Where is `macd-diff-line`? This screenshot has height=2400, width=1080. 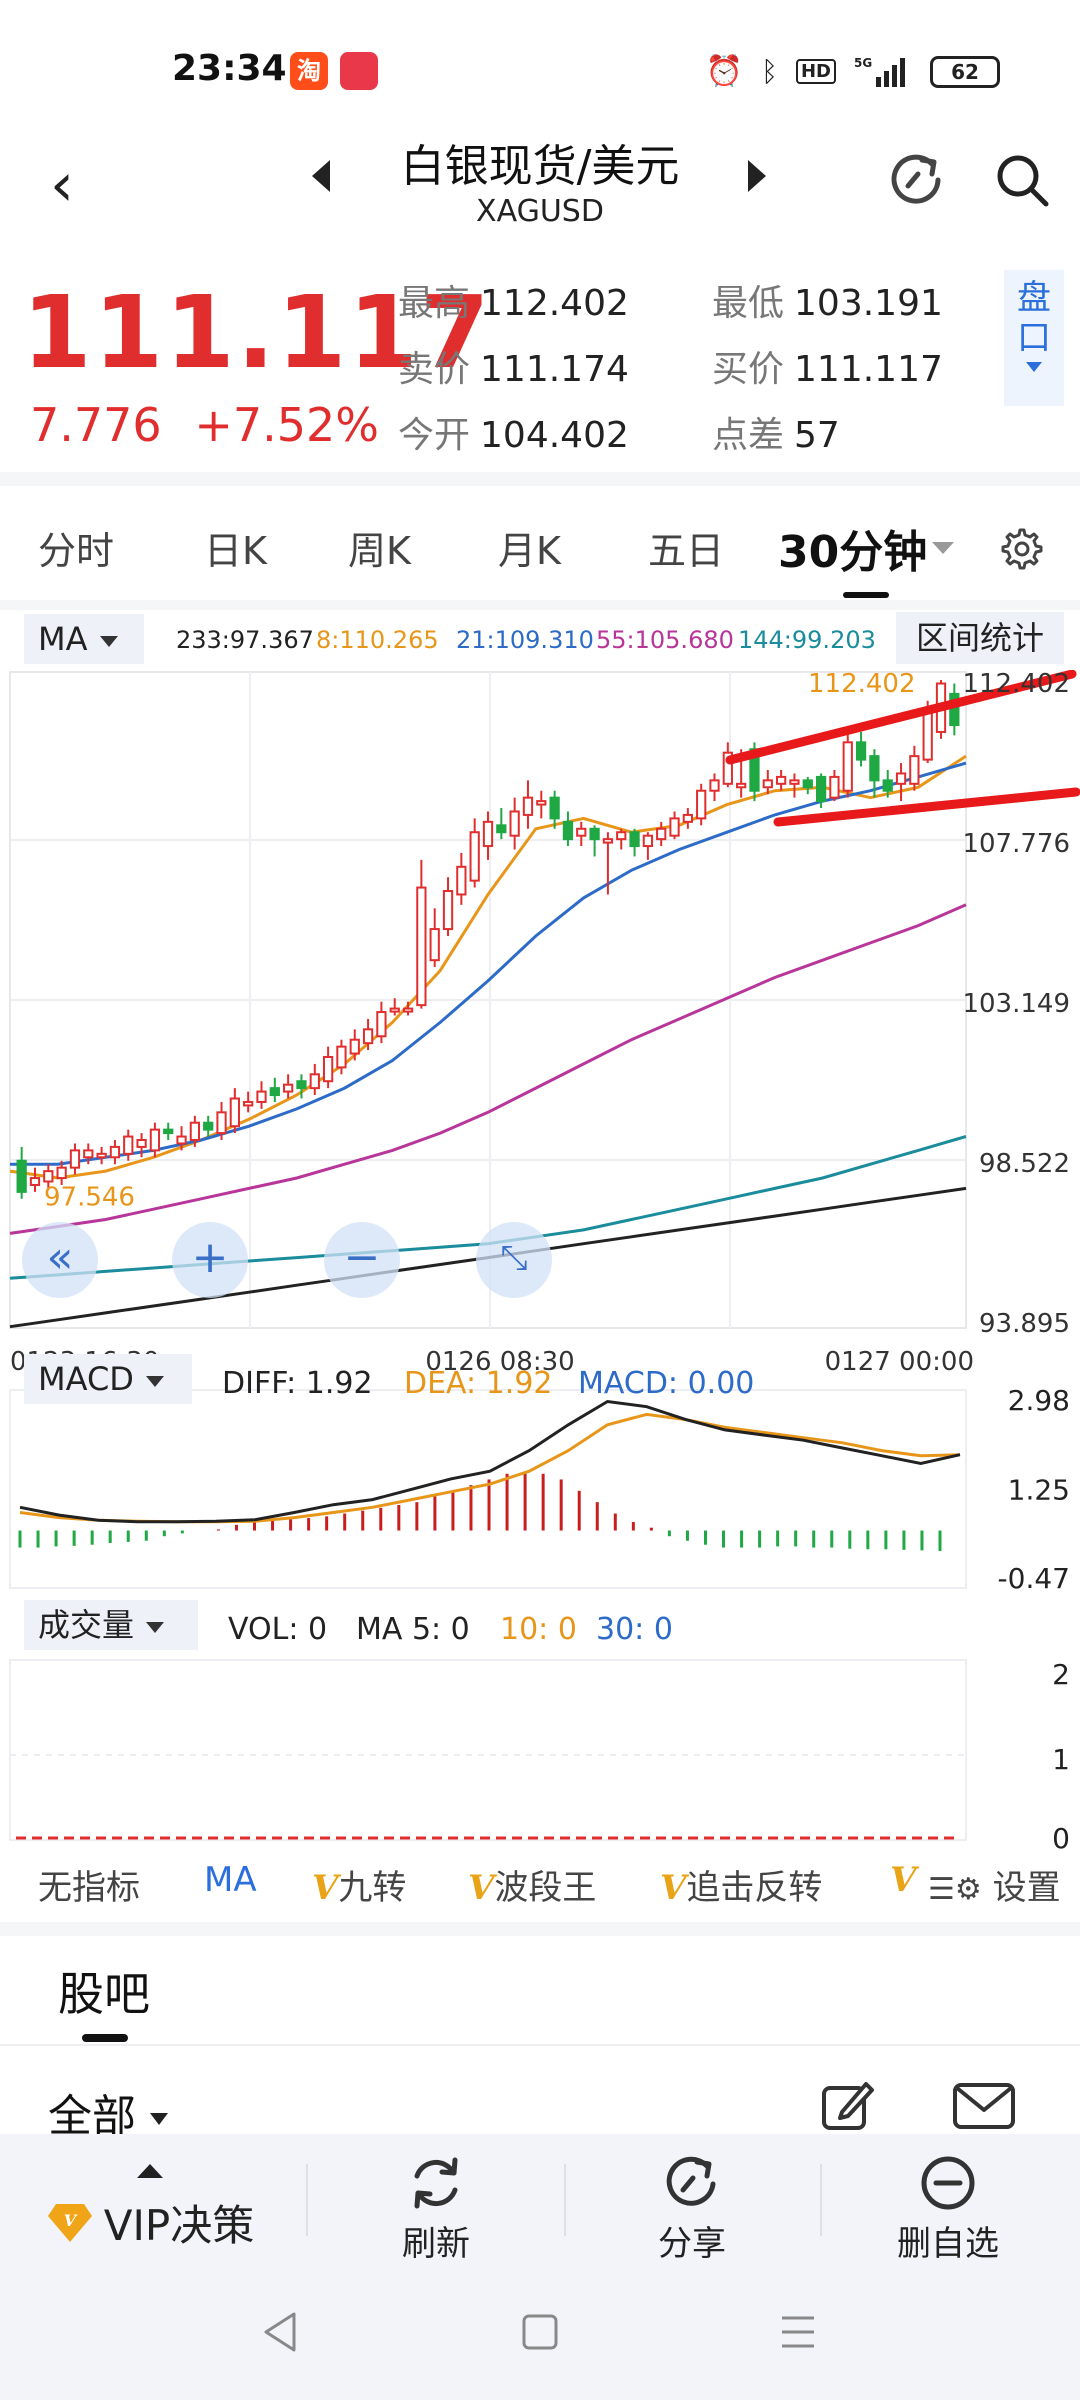 macd-diff-line is located at coordinates (490, 1461).